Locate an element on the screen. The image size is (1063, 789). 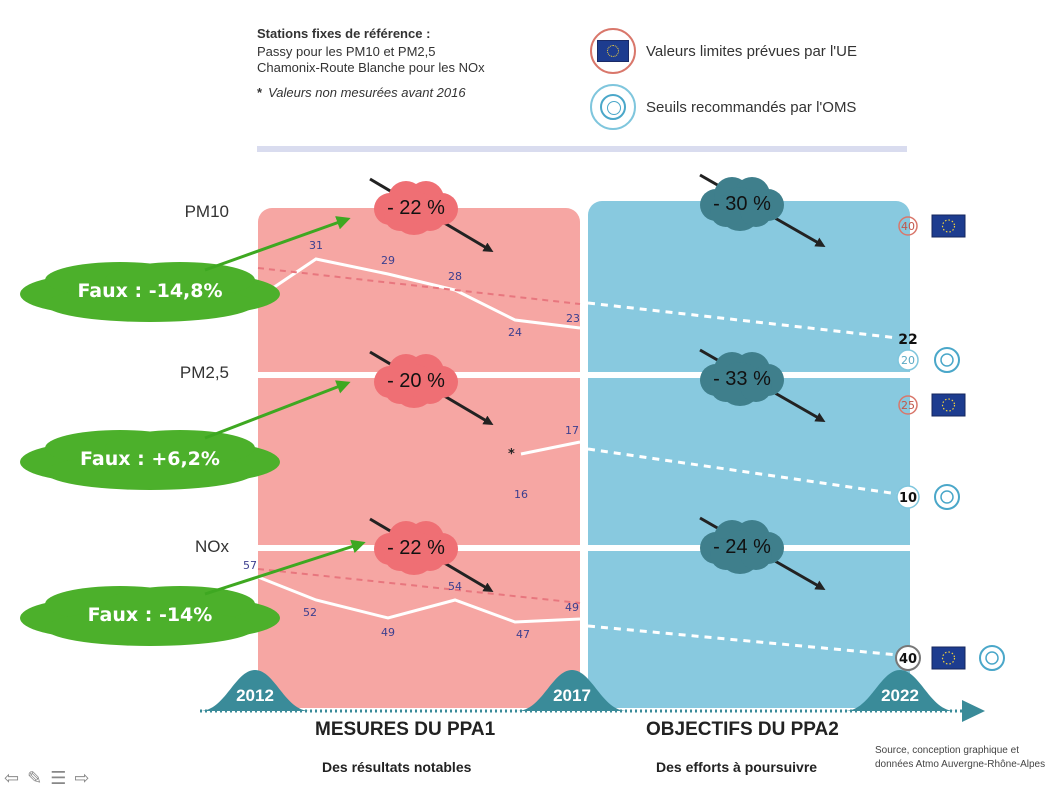
target-2022-0: 22 is located at coordinates (907, 340).